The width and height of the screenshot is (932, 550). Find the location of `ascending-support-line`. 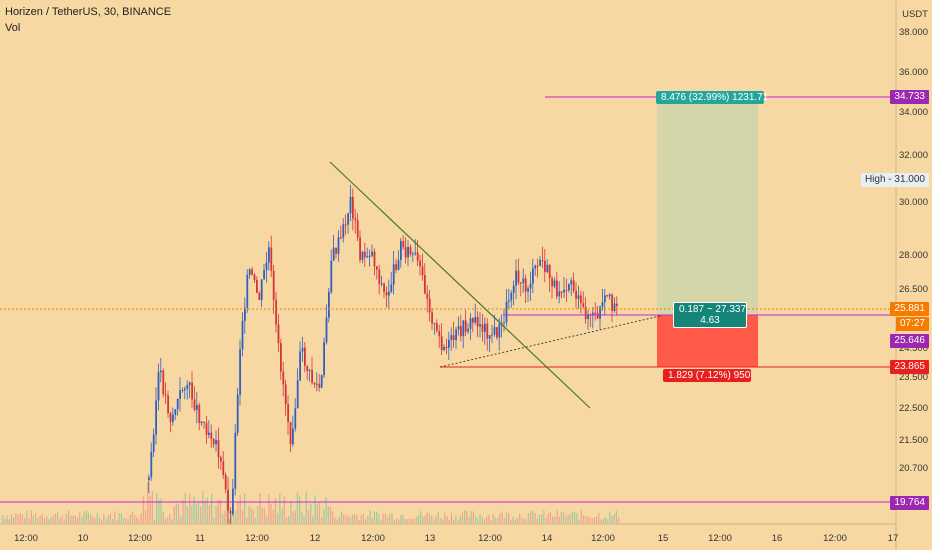

ascending-support-line is located at coordinates (550, 341).